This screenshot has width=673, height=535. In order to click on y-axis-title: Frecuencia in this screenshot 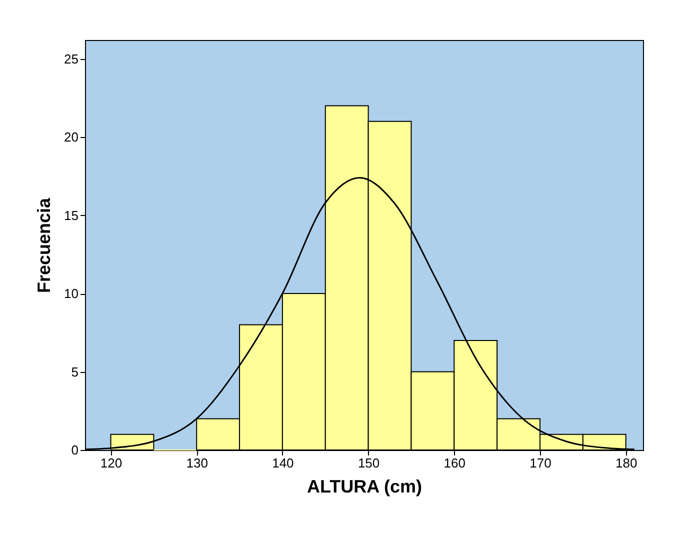, I will do `click(44, 245)`.